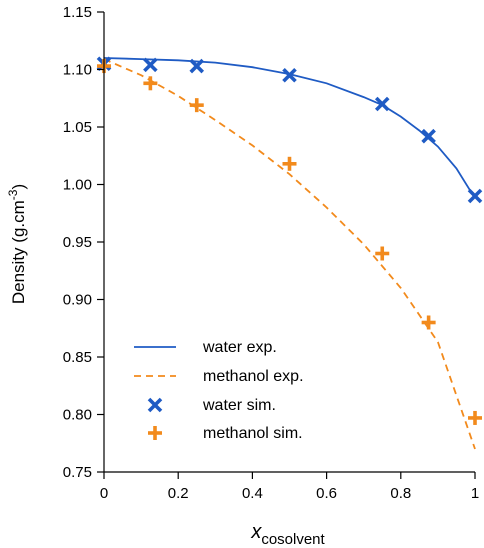 This screenshot has width=484, height=548. What do you see at coordinates (253, 433) in the screenshot?
I see `legend-label: methanol sim.` at bounding box center [253, 433].